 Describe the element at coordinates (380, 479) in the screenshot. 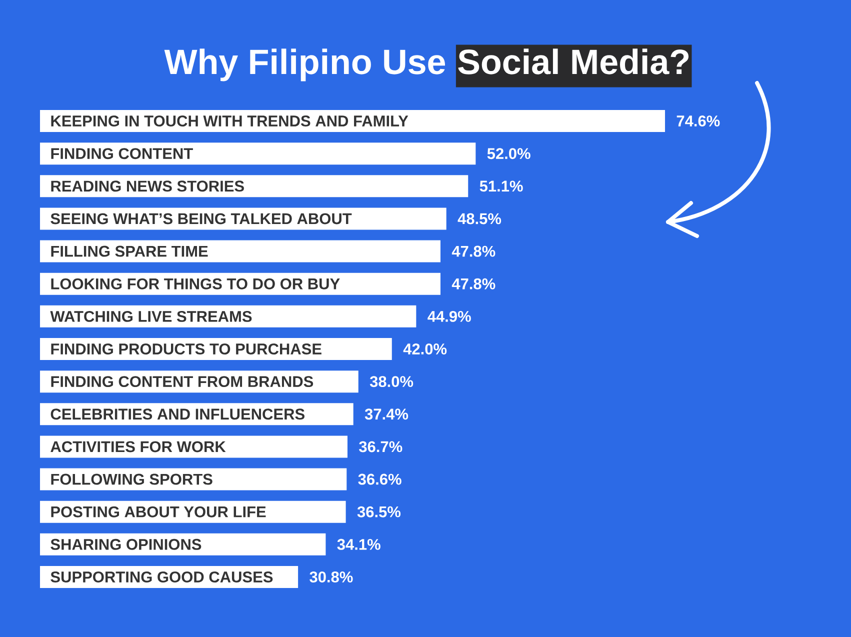

I see `data-label: 36.6%` at that location.